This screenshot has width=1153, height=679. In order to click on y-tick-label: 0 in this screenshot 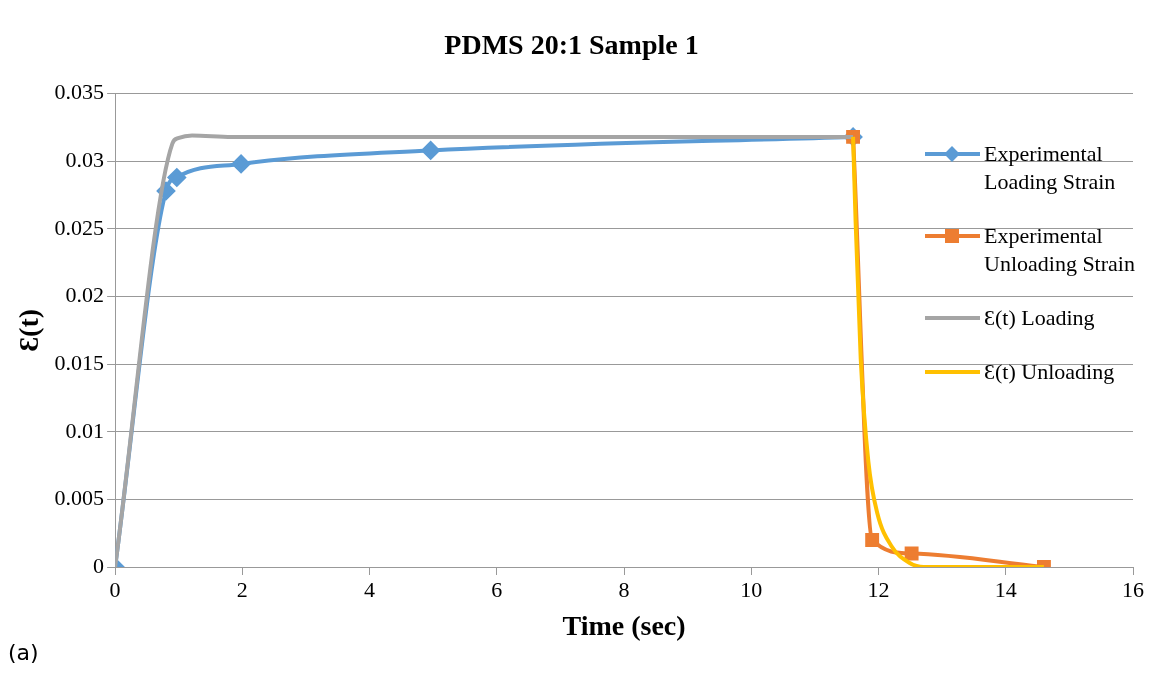, I will do `click(99, 565)`.